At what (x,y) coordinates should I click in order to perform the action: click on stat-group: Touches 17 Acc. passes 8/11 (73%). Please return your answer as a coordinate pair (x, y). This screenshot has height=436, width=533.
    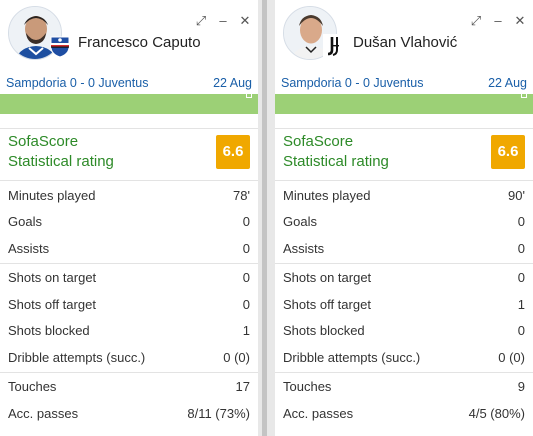
    Looking at the image, I should click on (129, 399).